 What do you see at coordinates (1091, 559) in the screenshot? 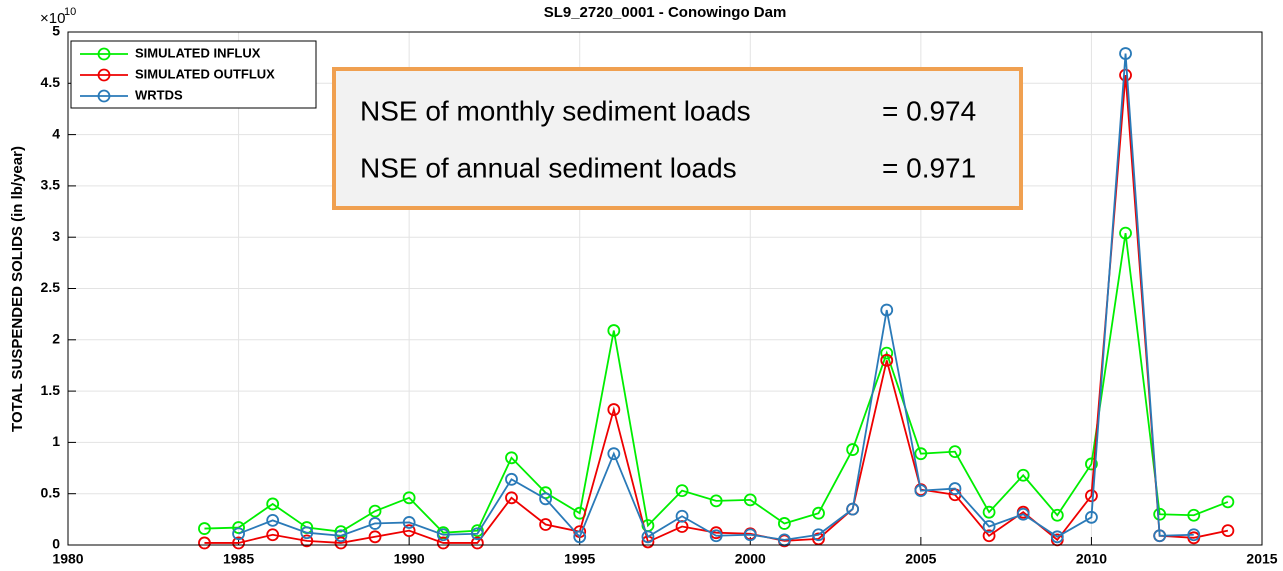
I see `x-tick-label: 2010` at bounding box center [1091, 559].